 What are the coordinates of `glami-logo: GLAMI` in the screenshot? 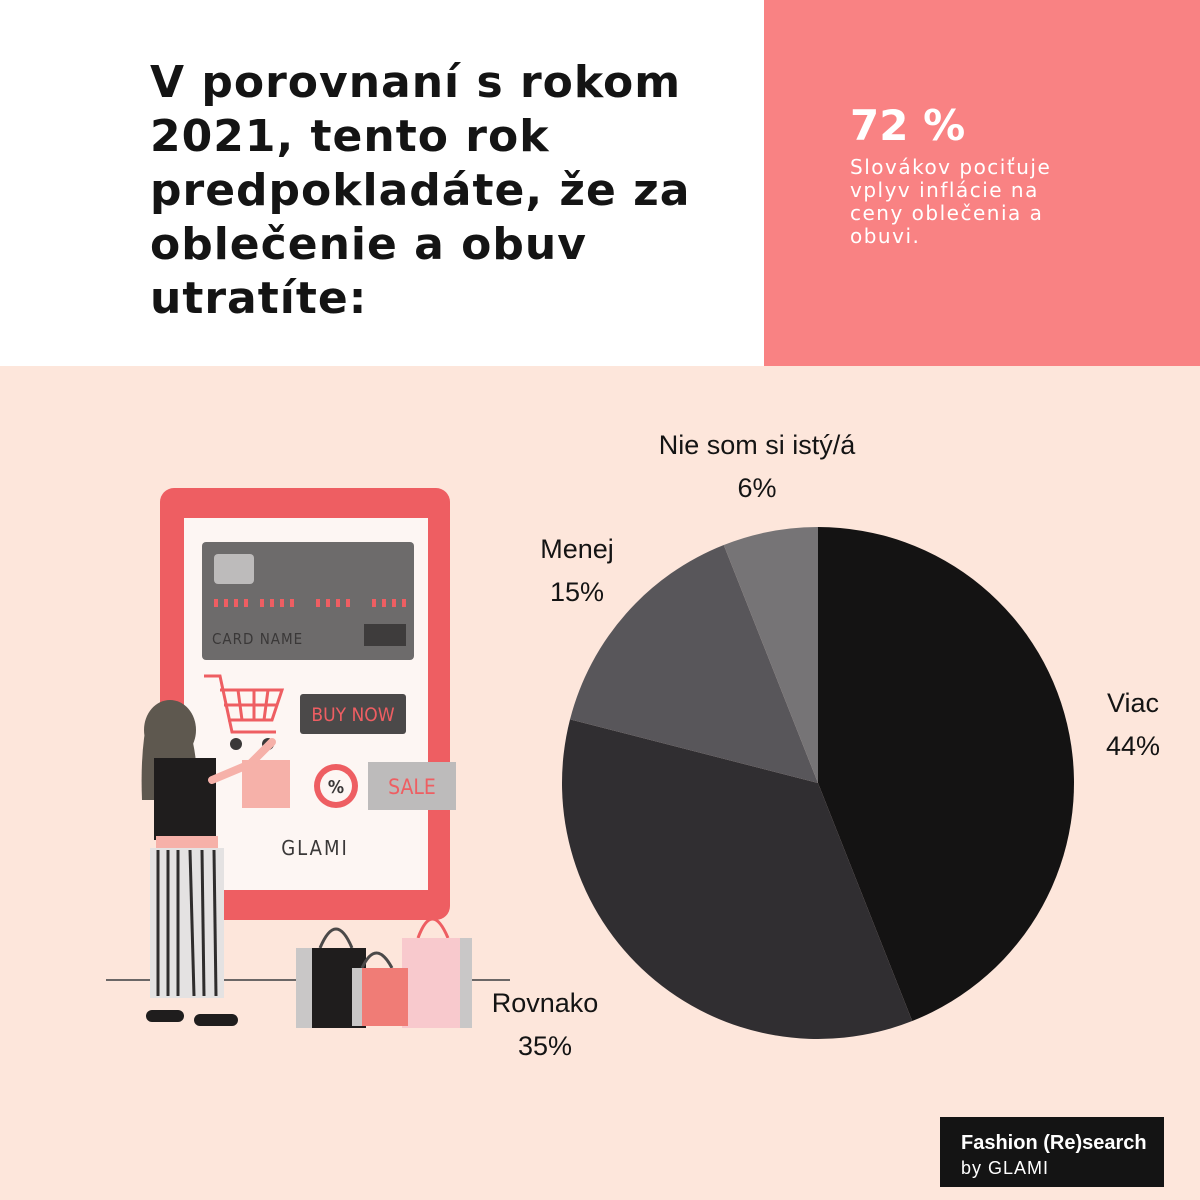 It's located at (315, 848).